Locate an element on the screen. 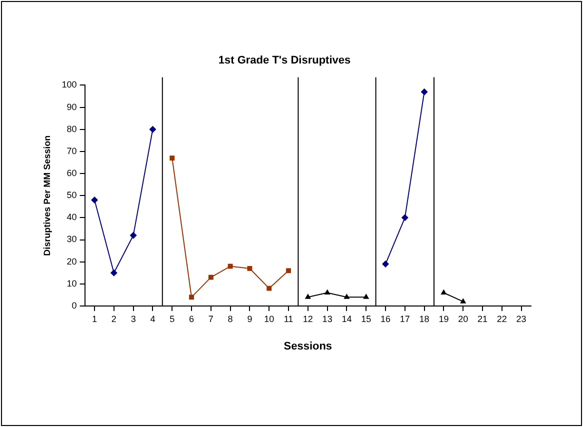 The height and width of the screenshot is (427, 583). y-tick-label: 80 is located at coordinates (71, 129).